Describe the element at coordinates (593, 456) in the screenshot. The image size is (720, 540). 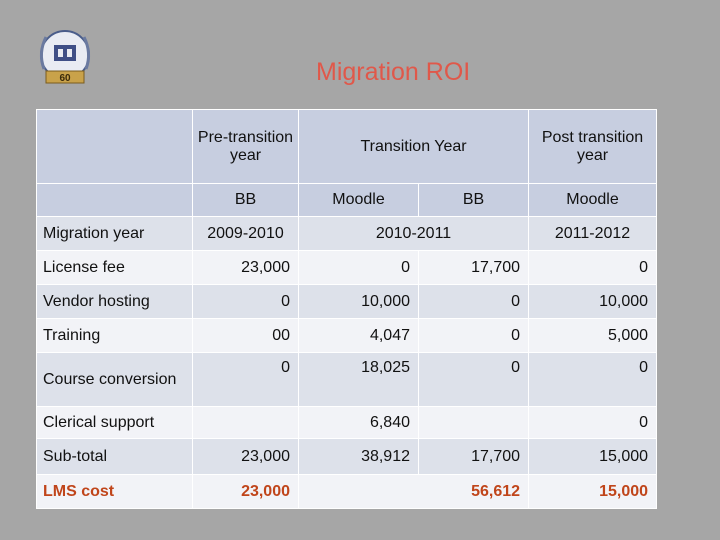
I see `sub-total-post: 15,000` at that location.